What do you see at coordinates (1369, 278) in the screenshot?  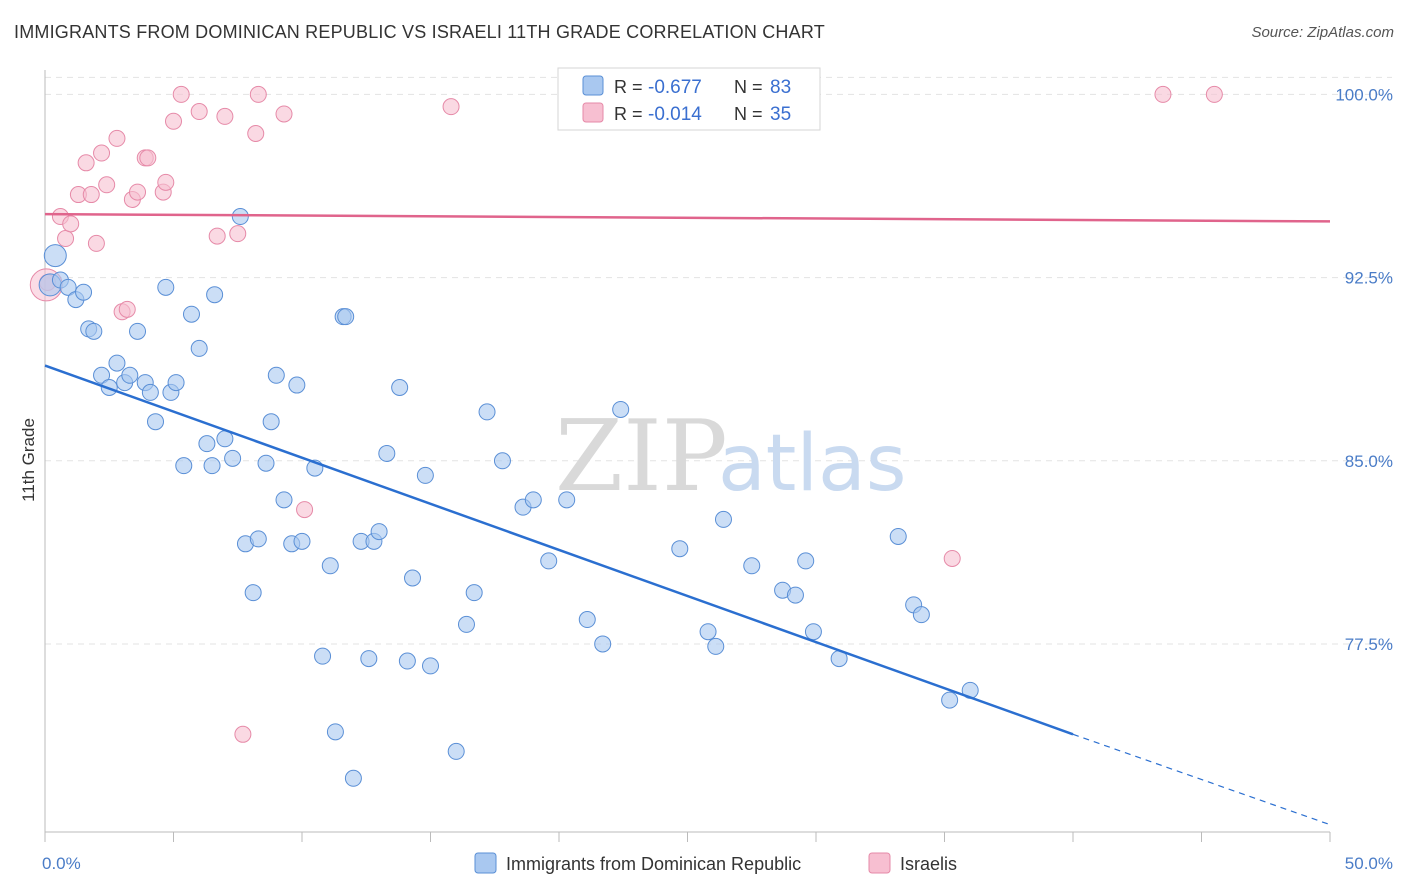 I see `y-tick-label: 92.5%` at bounding box center [1369, 278].